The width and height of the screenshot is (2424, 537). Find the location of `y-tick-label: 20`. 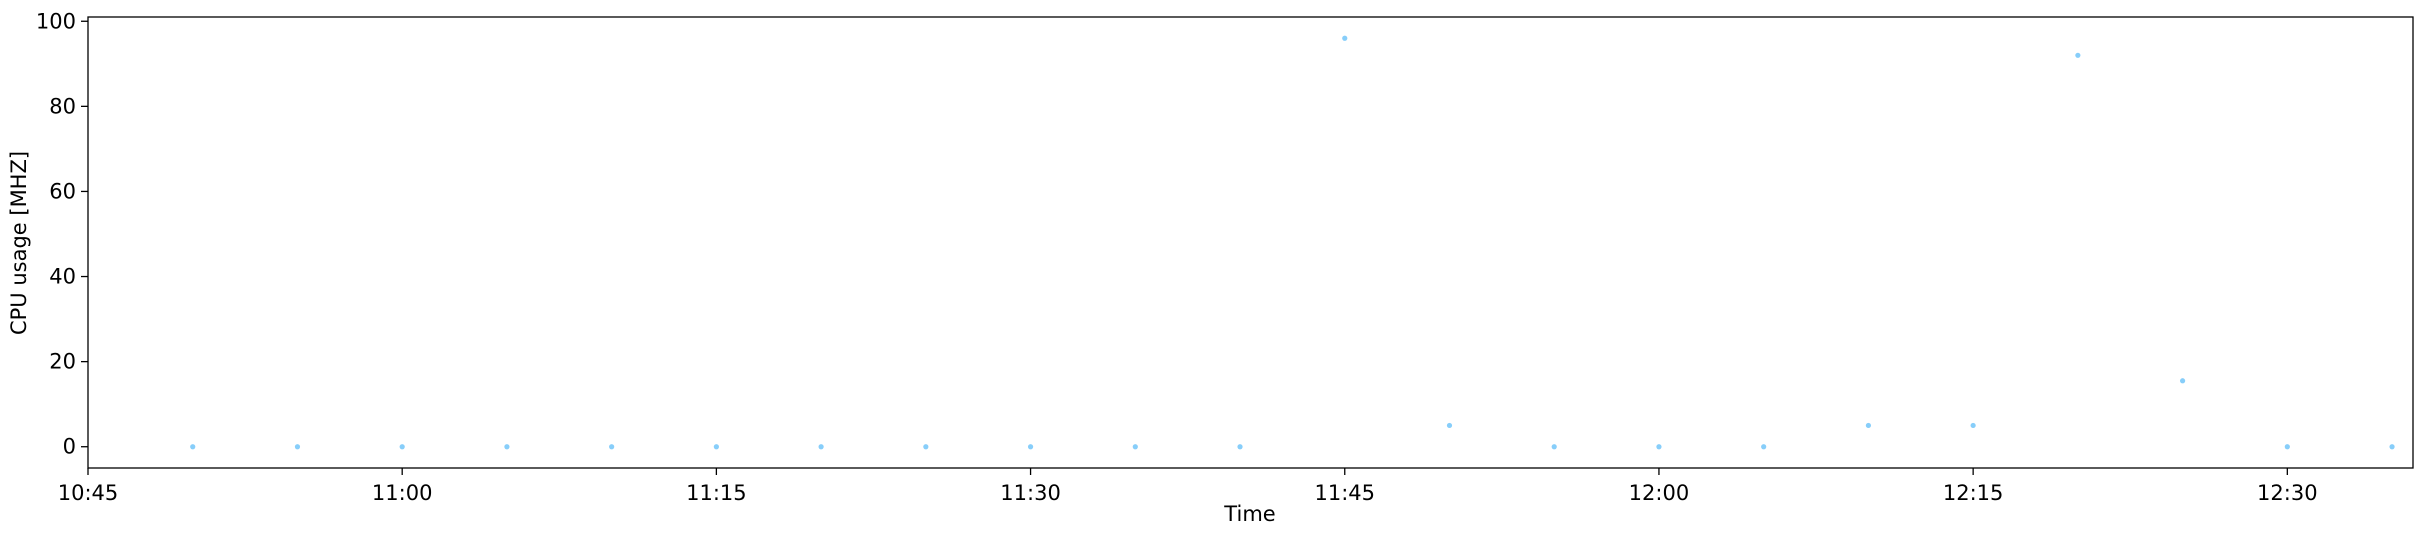

y-tick-label: 20 is located at coordinates (62, 362).